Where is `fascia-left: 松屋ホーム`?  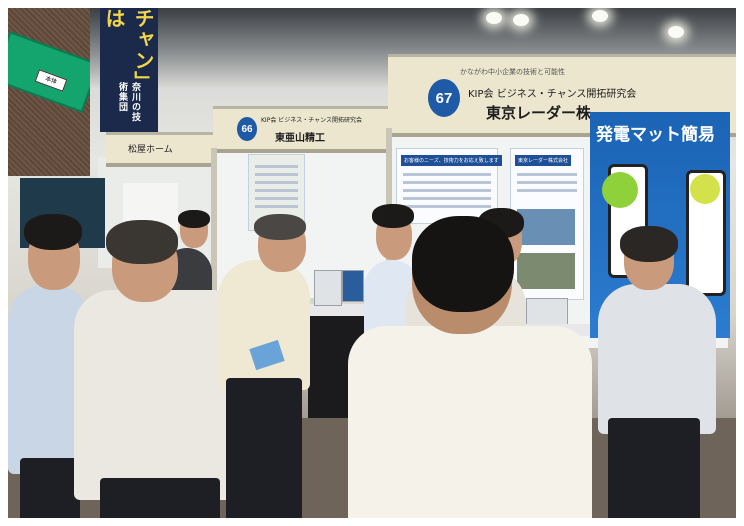 fascia-left: 松屋ホーム is located at coordinates (161, 149).